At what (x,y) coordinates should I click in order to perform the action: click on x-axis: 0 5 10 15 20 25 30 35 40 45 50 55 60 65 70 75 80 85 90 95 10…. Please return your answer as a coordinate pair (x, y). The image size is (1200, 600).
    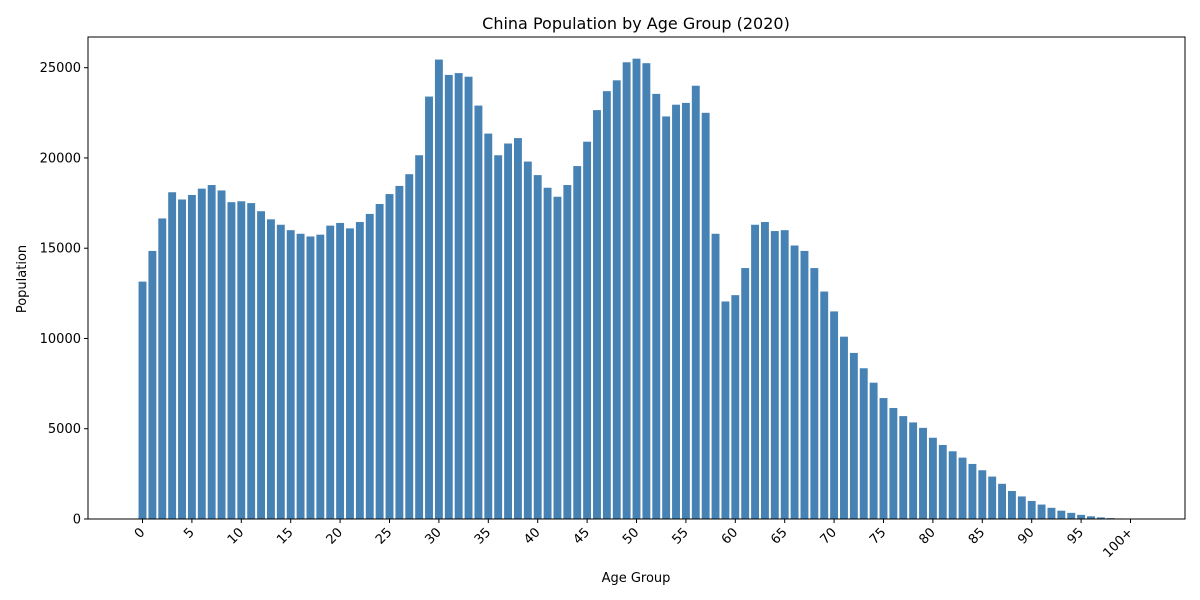
    Looking at the image, I should click on (634, 540).